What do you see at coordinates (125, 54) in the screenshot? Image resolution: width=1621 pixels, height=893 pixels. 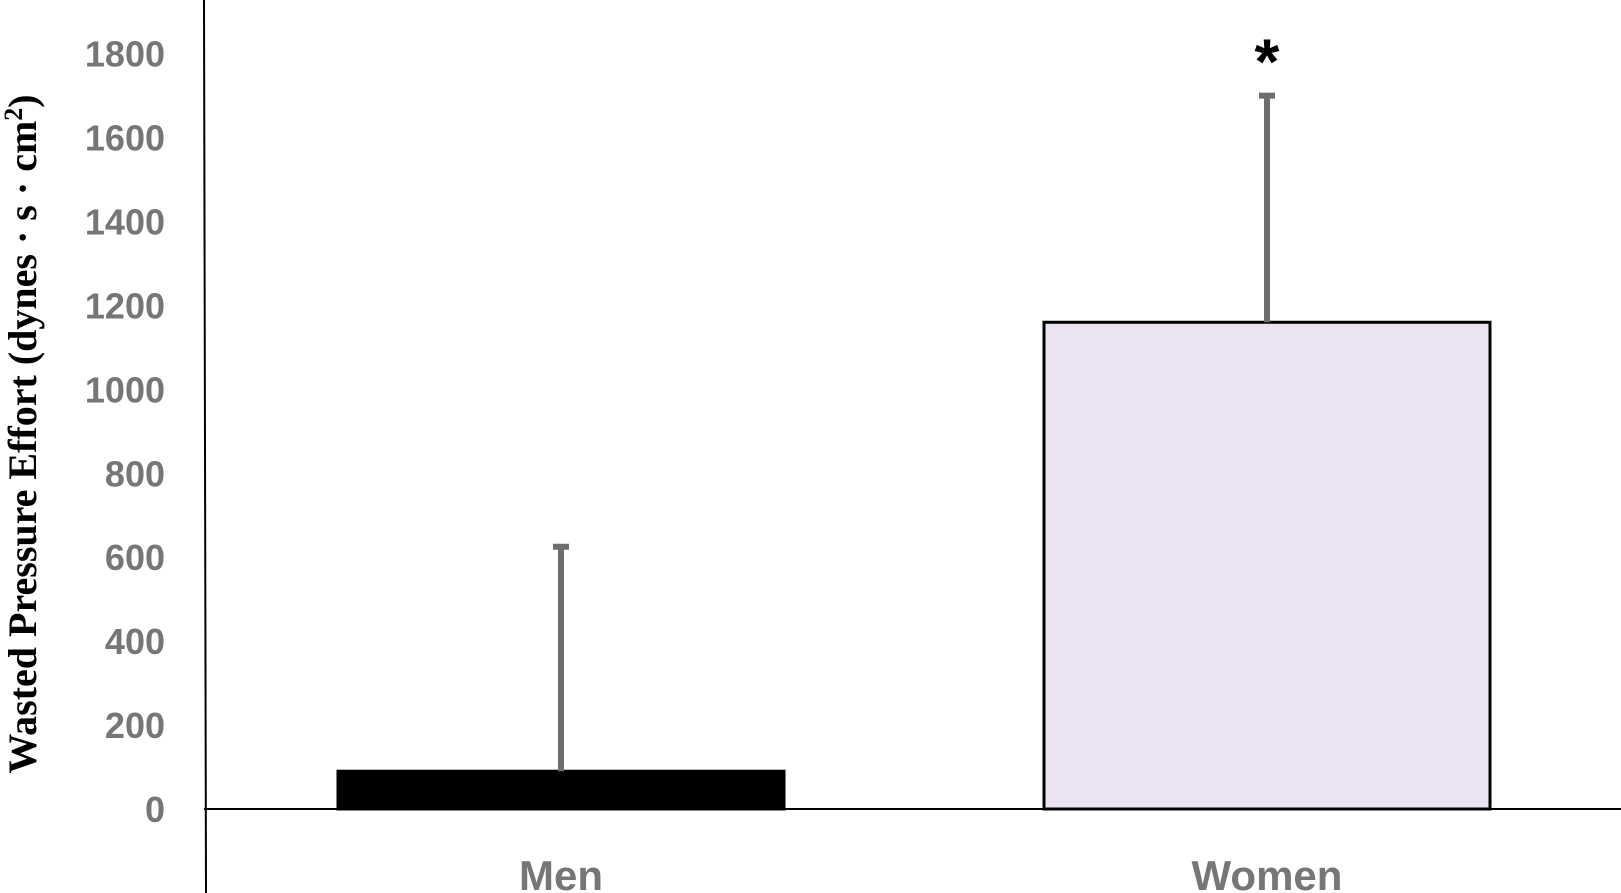 I see `y-tick-label: 1800` at bounding box center [125, 54].